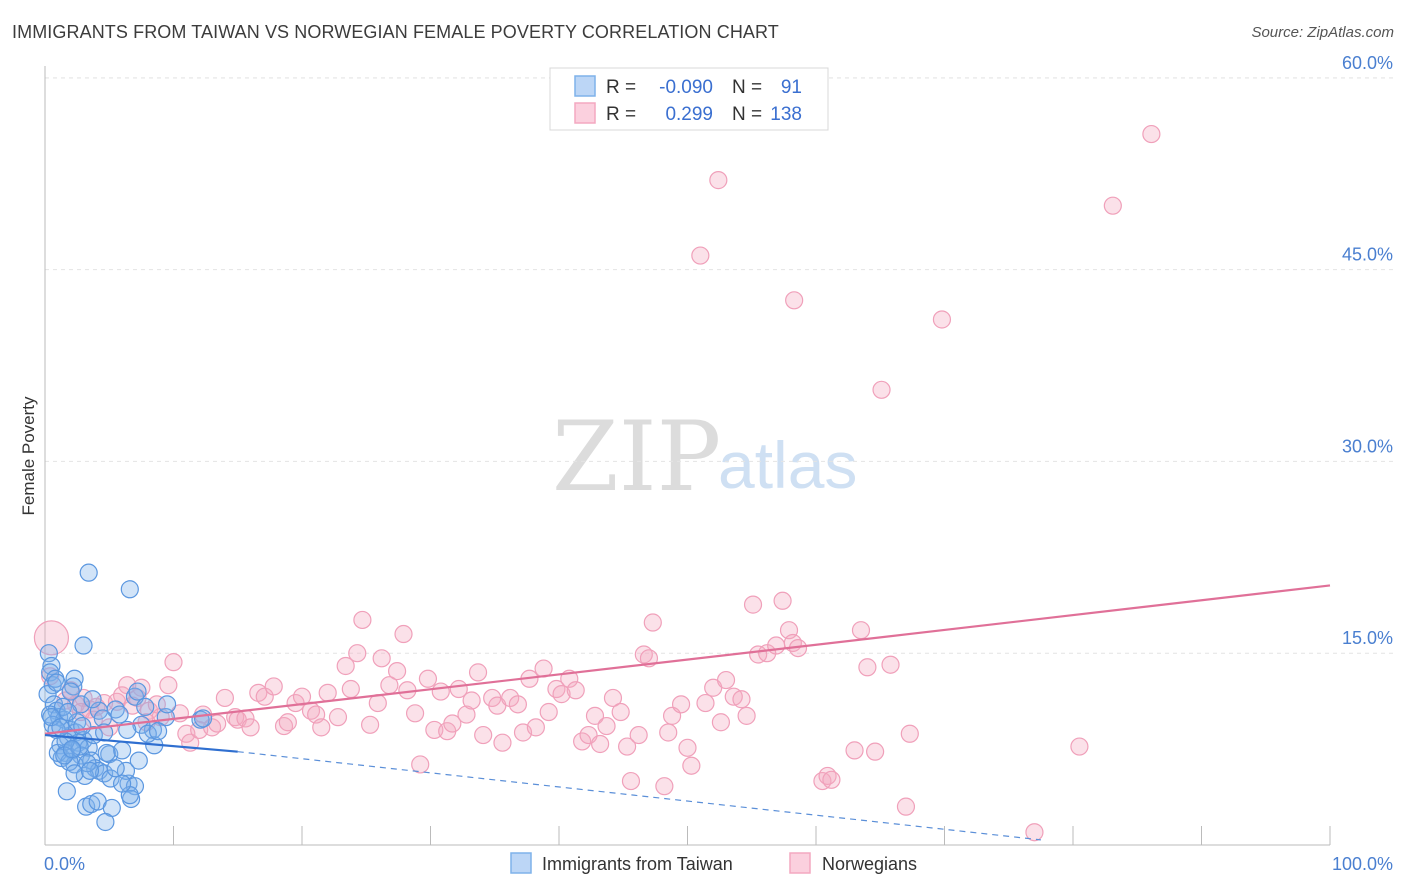 The height and width of the screenshot is (892, 1406). Describe the element at coordinates (1367, 446) in the screenshot. I see `y-tick-label: 30.0%` at that location.